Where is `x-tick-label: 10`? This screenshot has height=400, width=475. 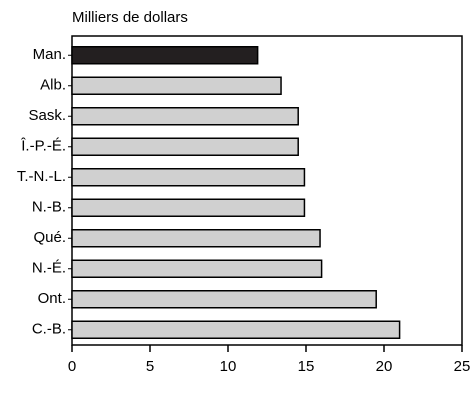 x-tick-label: 10 is located at coordinates (228, 366).